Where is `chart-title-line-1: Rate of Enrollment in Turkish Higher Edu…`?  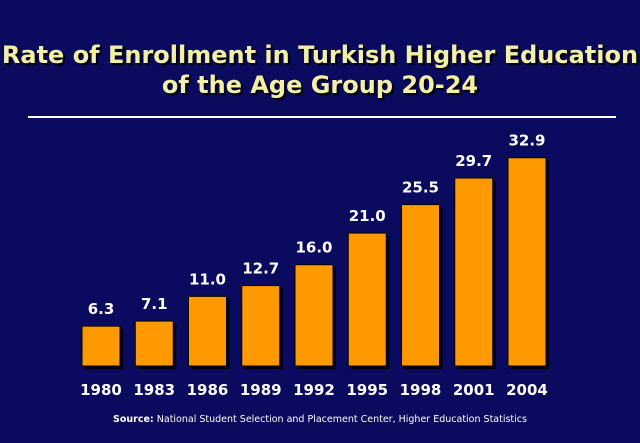
chart-title-line-1: Rate of Enrollment in Turkish Higher Edu… is located at coordinates (320, 55).